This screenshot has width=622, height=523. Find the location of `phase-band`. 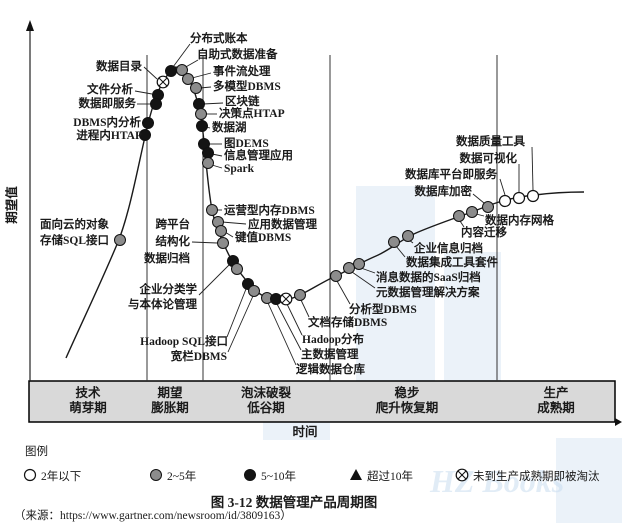

phase-band is located at coordinates (322, 401).